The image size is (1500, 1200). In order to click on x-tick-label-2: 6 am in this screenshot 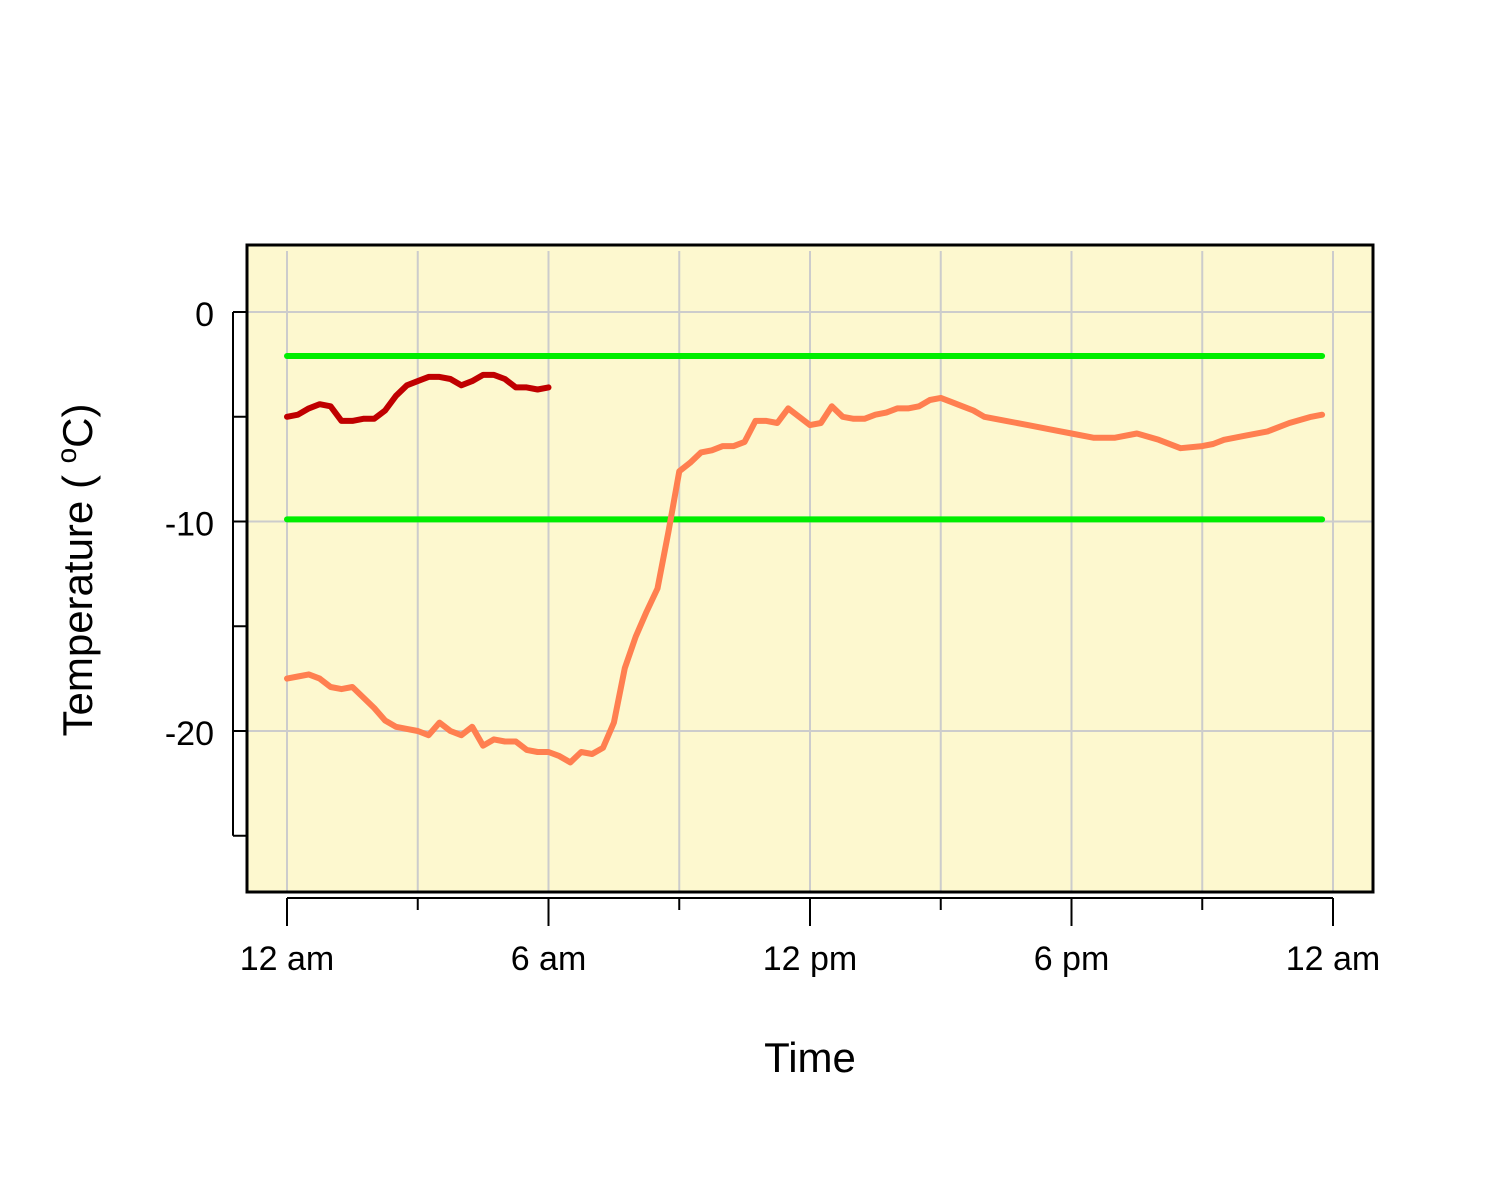, I will do `click(549, 959)`.